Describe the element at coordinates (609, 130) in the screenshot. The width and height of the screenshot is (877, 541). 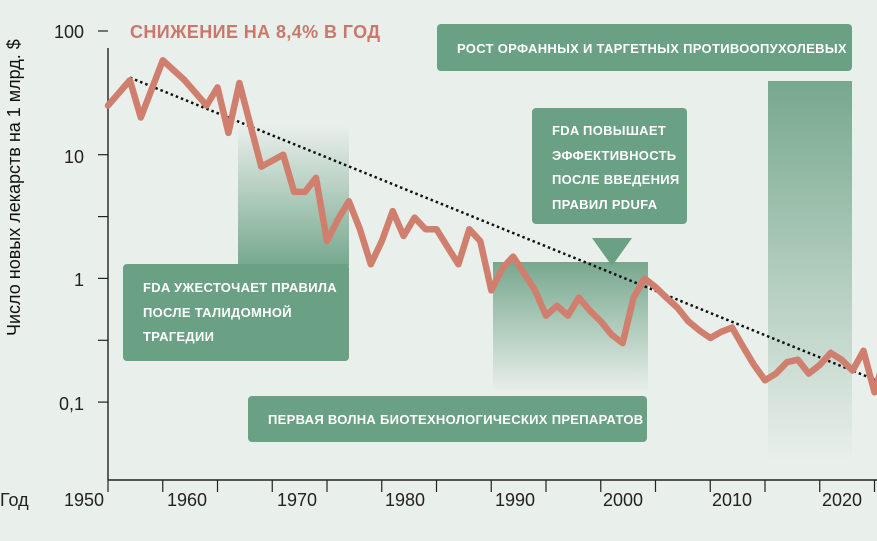
I see `annotation-pdufa-line-1: FDA ПОВЫШАЕТ` at that location.